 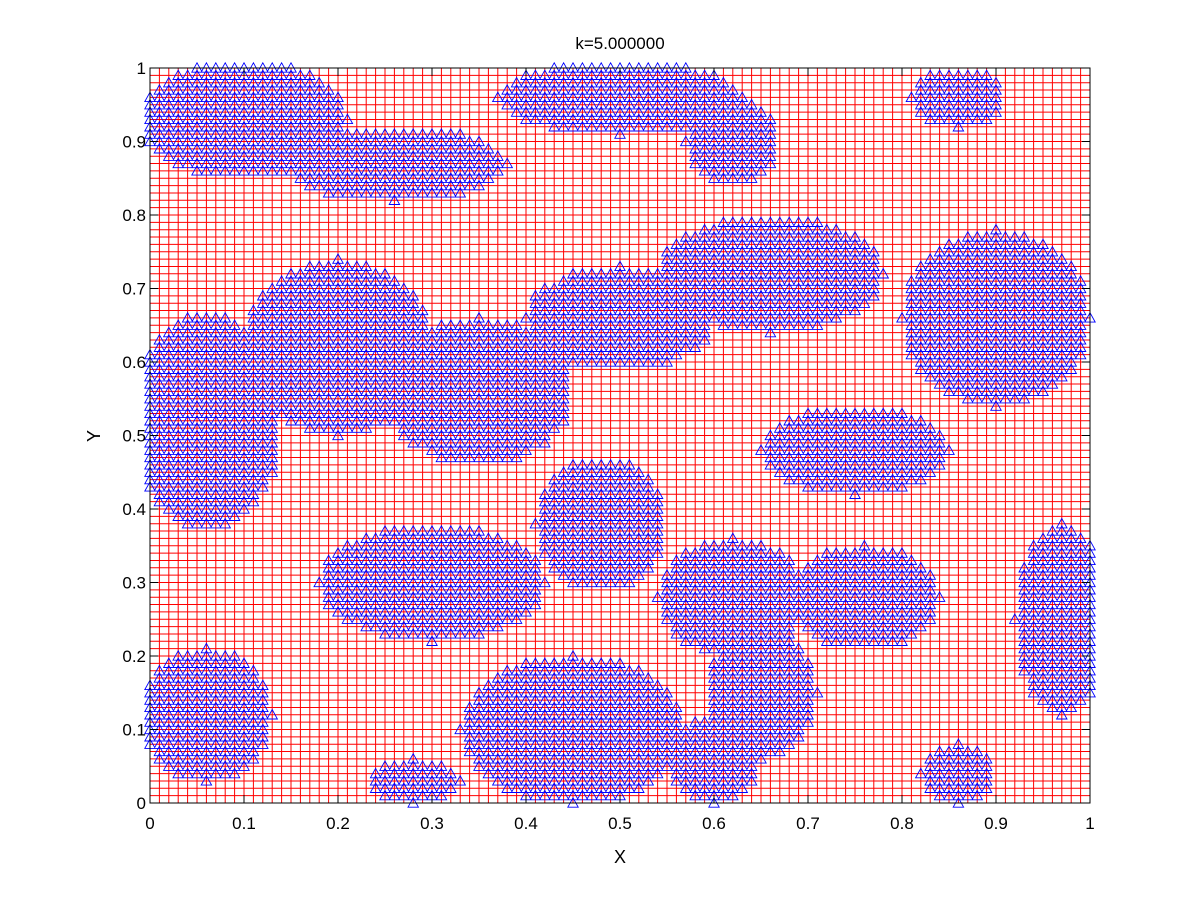 I want to click on x-tick-label: 1, so click(x=1089, y=823).